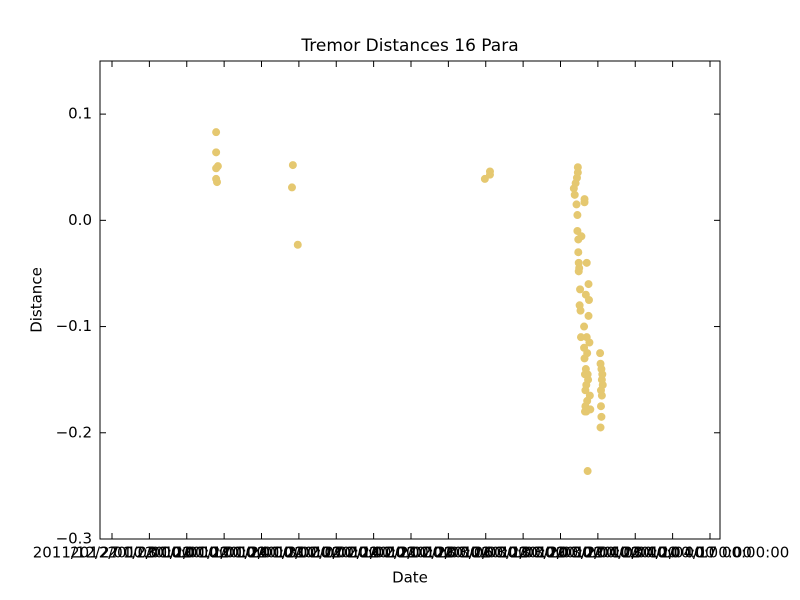 Image resolution: width=800 pixels, height=600 pixels. I want to click on x-tick-label: 2012/03/27 00:00:00, so click(598, 553).